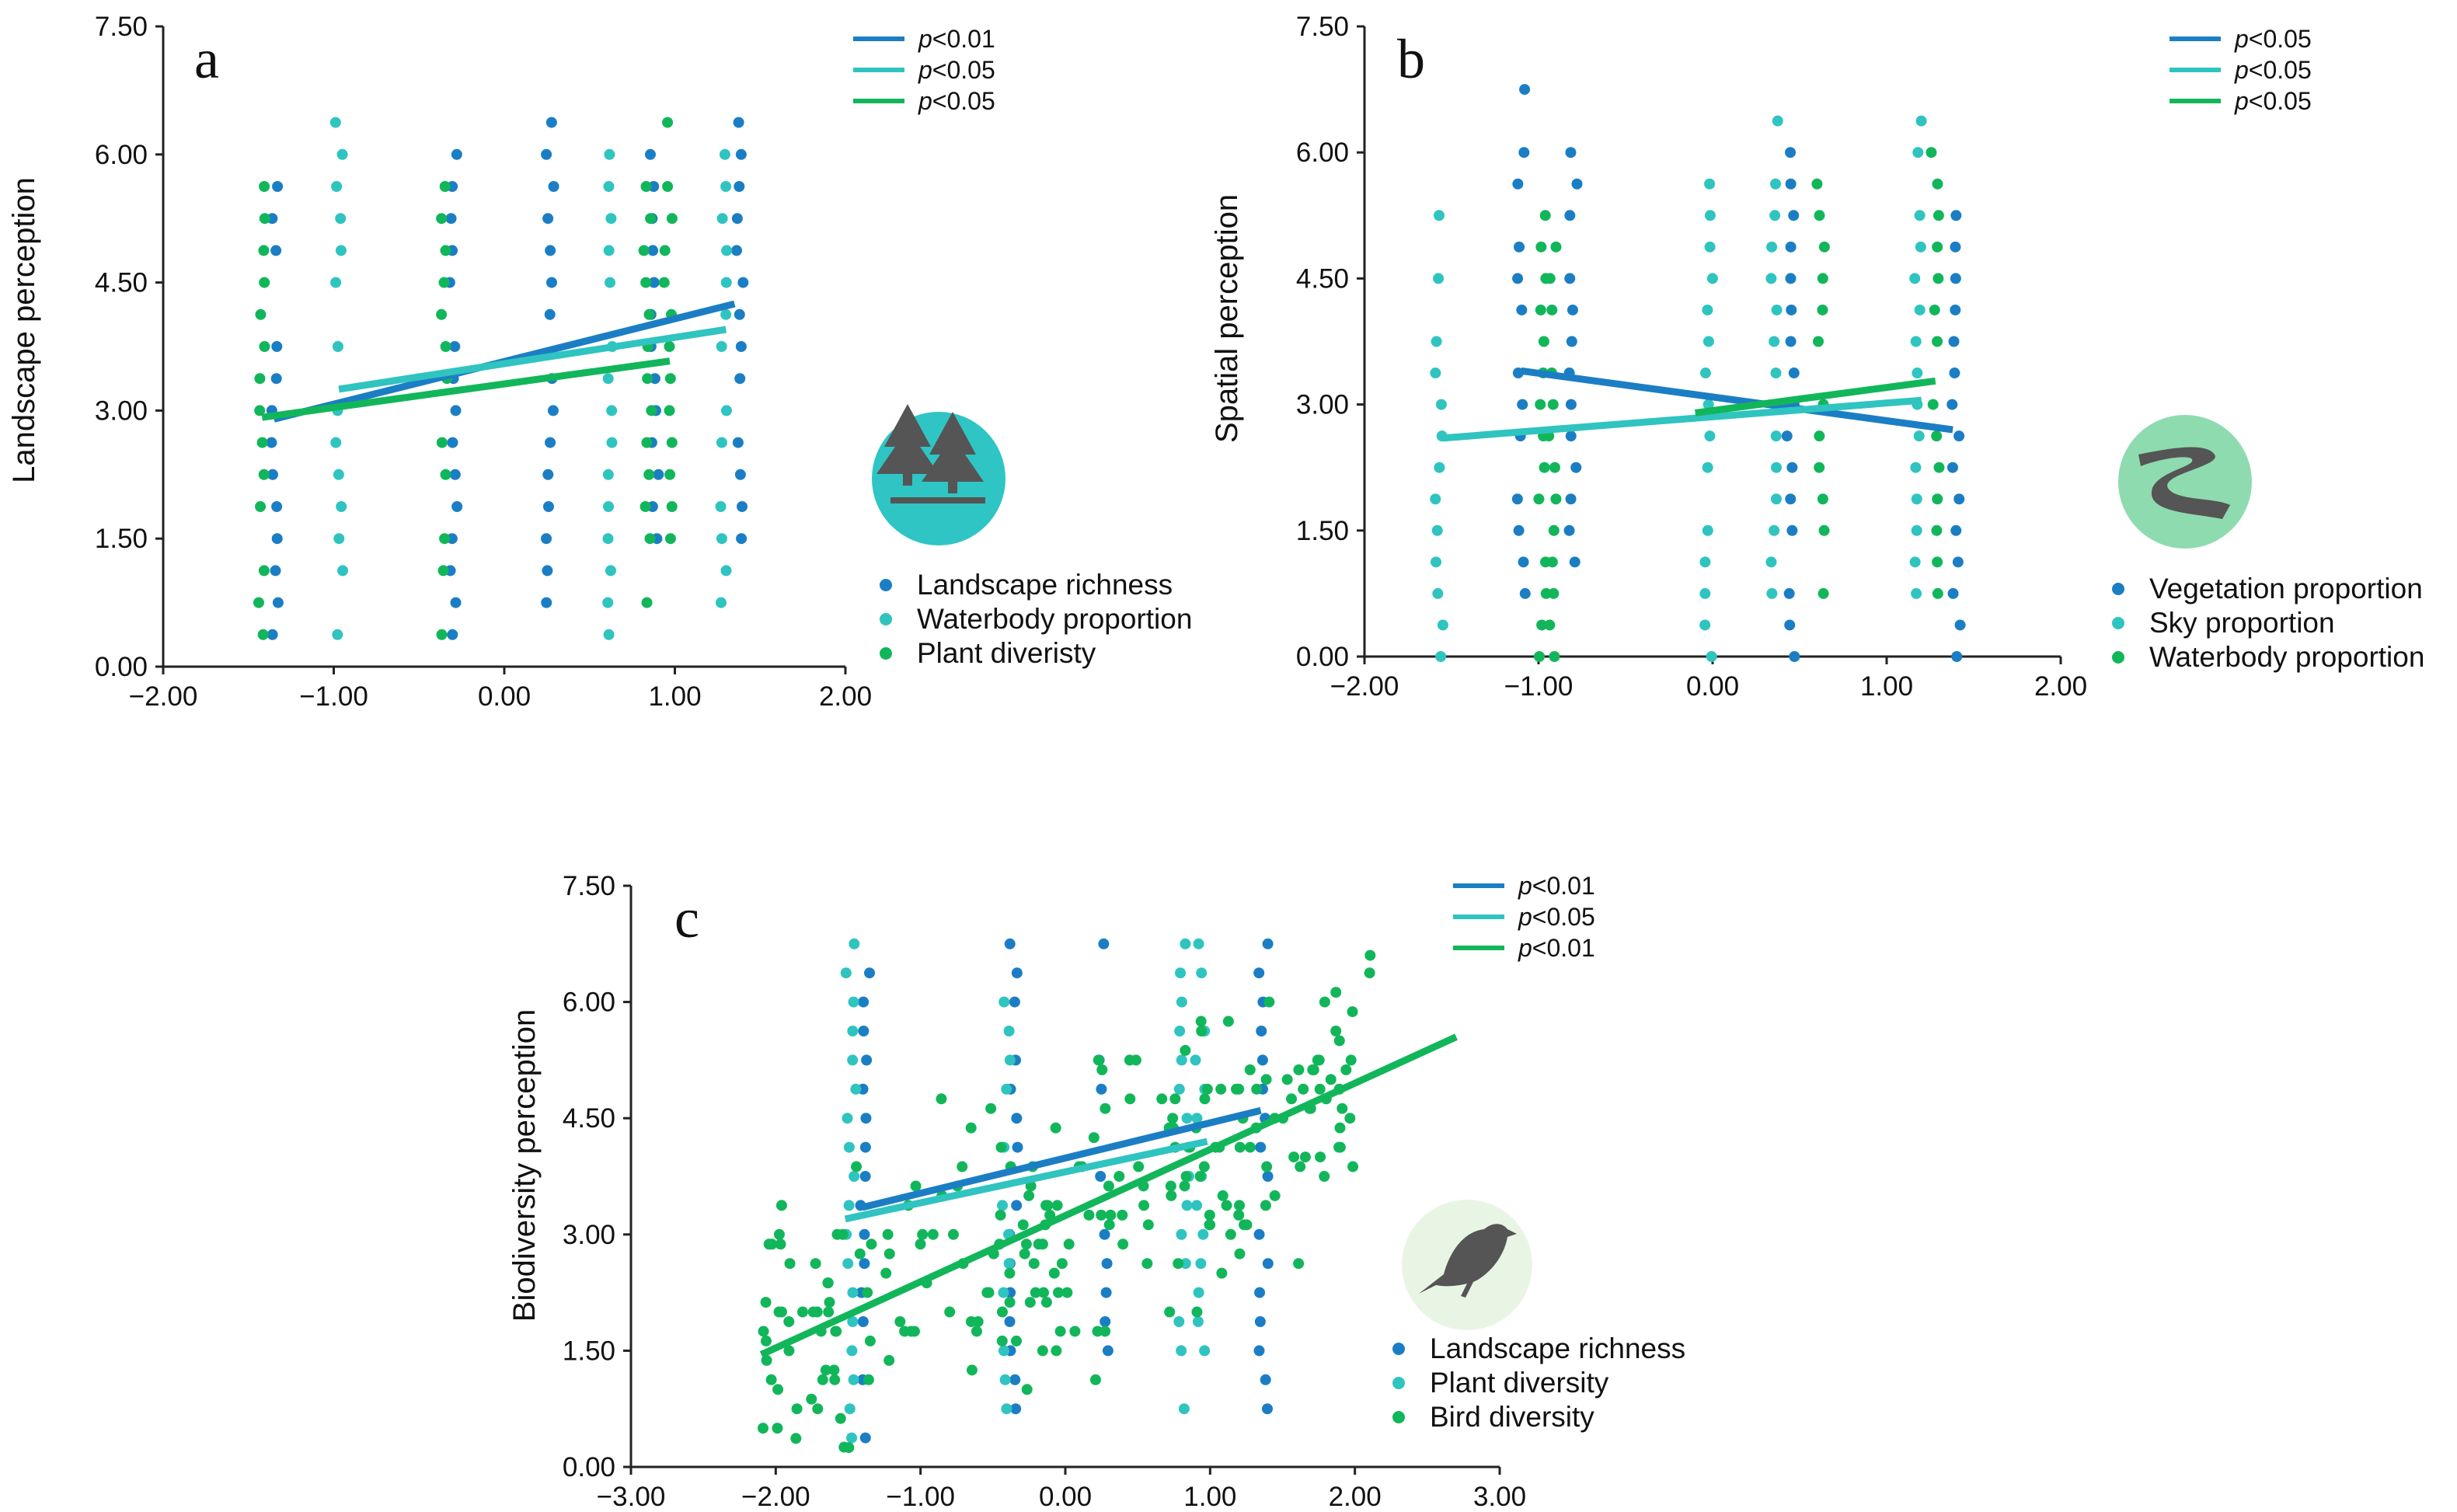  Describe the element at coordinates (2287, 657) in the screenshot. I see `legend-label: Waterbody proportion` at that location.